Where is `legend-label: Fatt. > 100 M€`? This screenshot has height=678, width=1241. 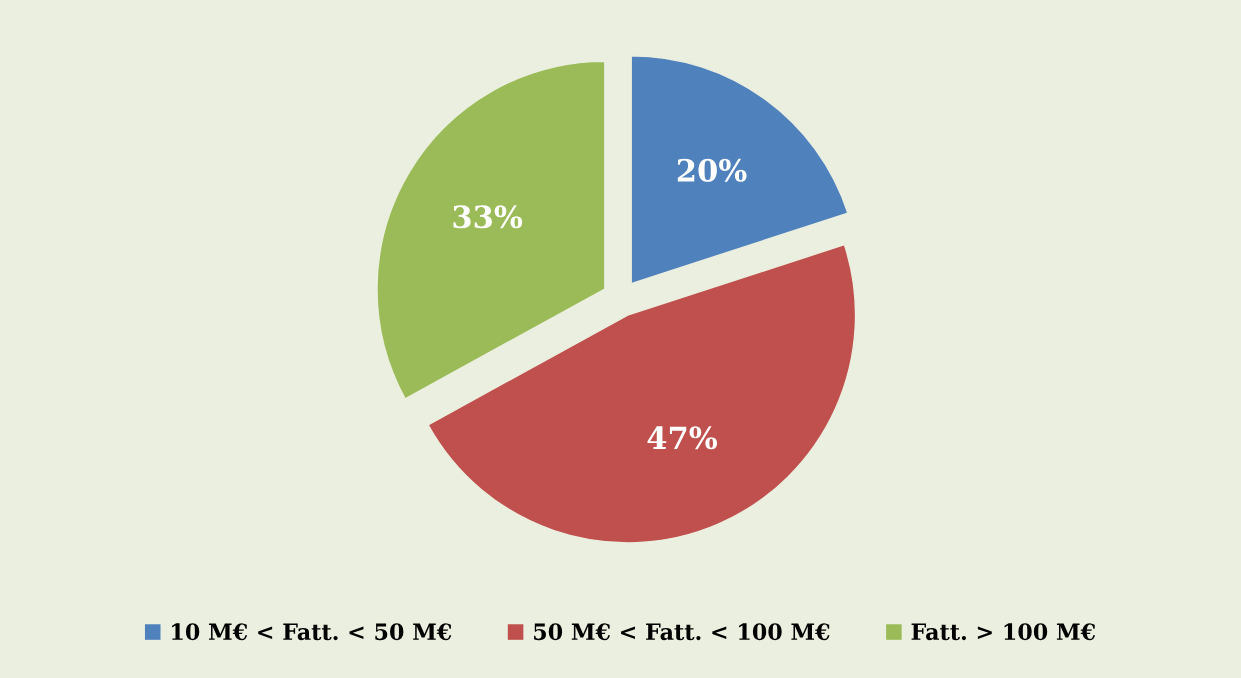
legend-label: Fatt. > 100 M€ is located at coordinates (1003, 632).